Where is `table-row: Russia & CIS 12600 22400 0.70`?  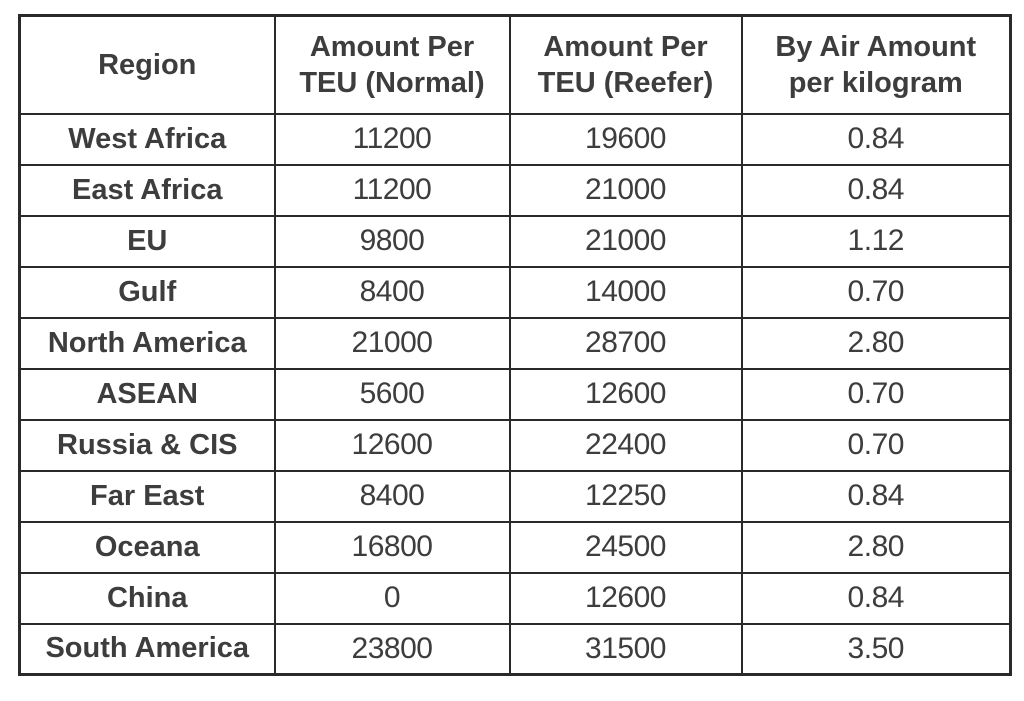
table-row: Russia & CIS 12600 22400 0.70 is located at coordinates (515, 445).